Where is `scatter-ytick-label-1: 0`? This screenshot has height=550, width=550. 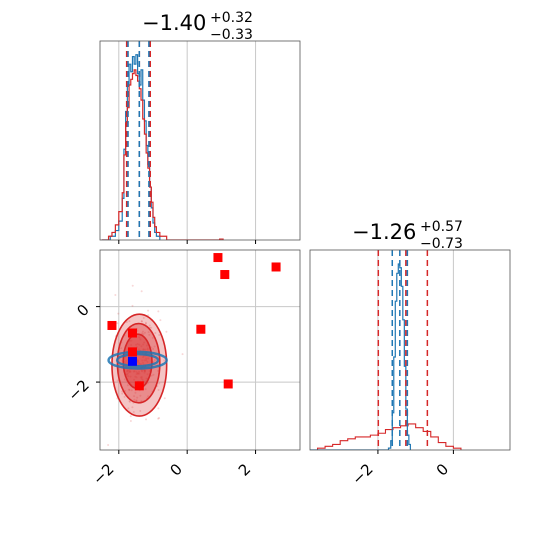 scatter-ytick-label-1: 0 is located at coordinates (82, 310).